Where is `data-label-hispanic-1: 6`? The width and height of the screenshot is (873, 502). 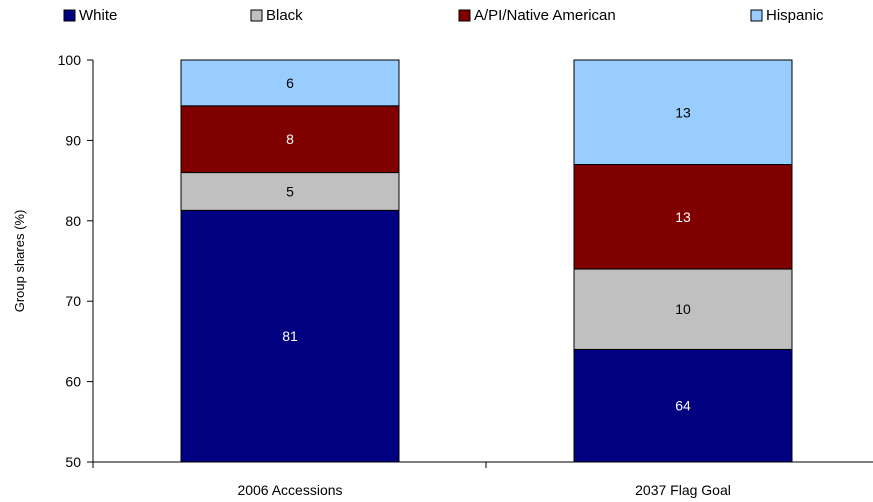 data-label-hispanic-1: 6 is located at coordinates (290, 83).